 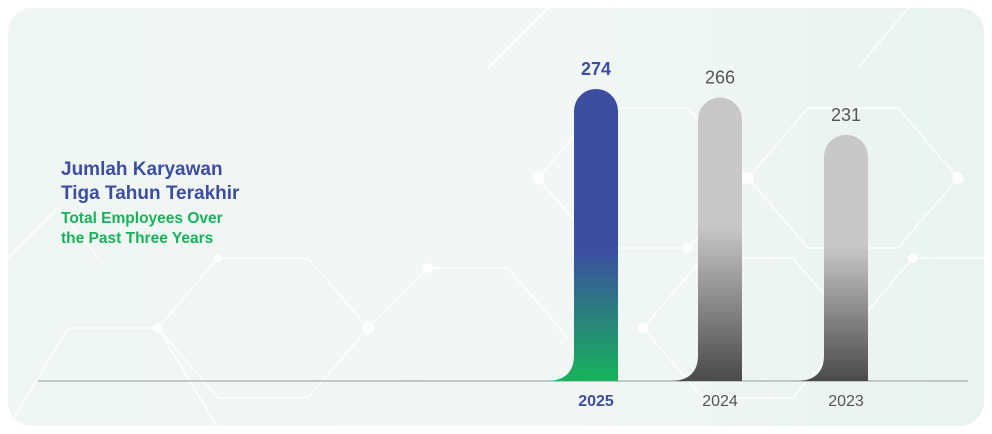 What do you see at coordinates (582, 235) in the screenshot?
I see `bar-2025` at bounding box center [582, 235].